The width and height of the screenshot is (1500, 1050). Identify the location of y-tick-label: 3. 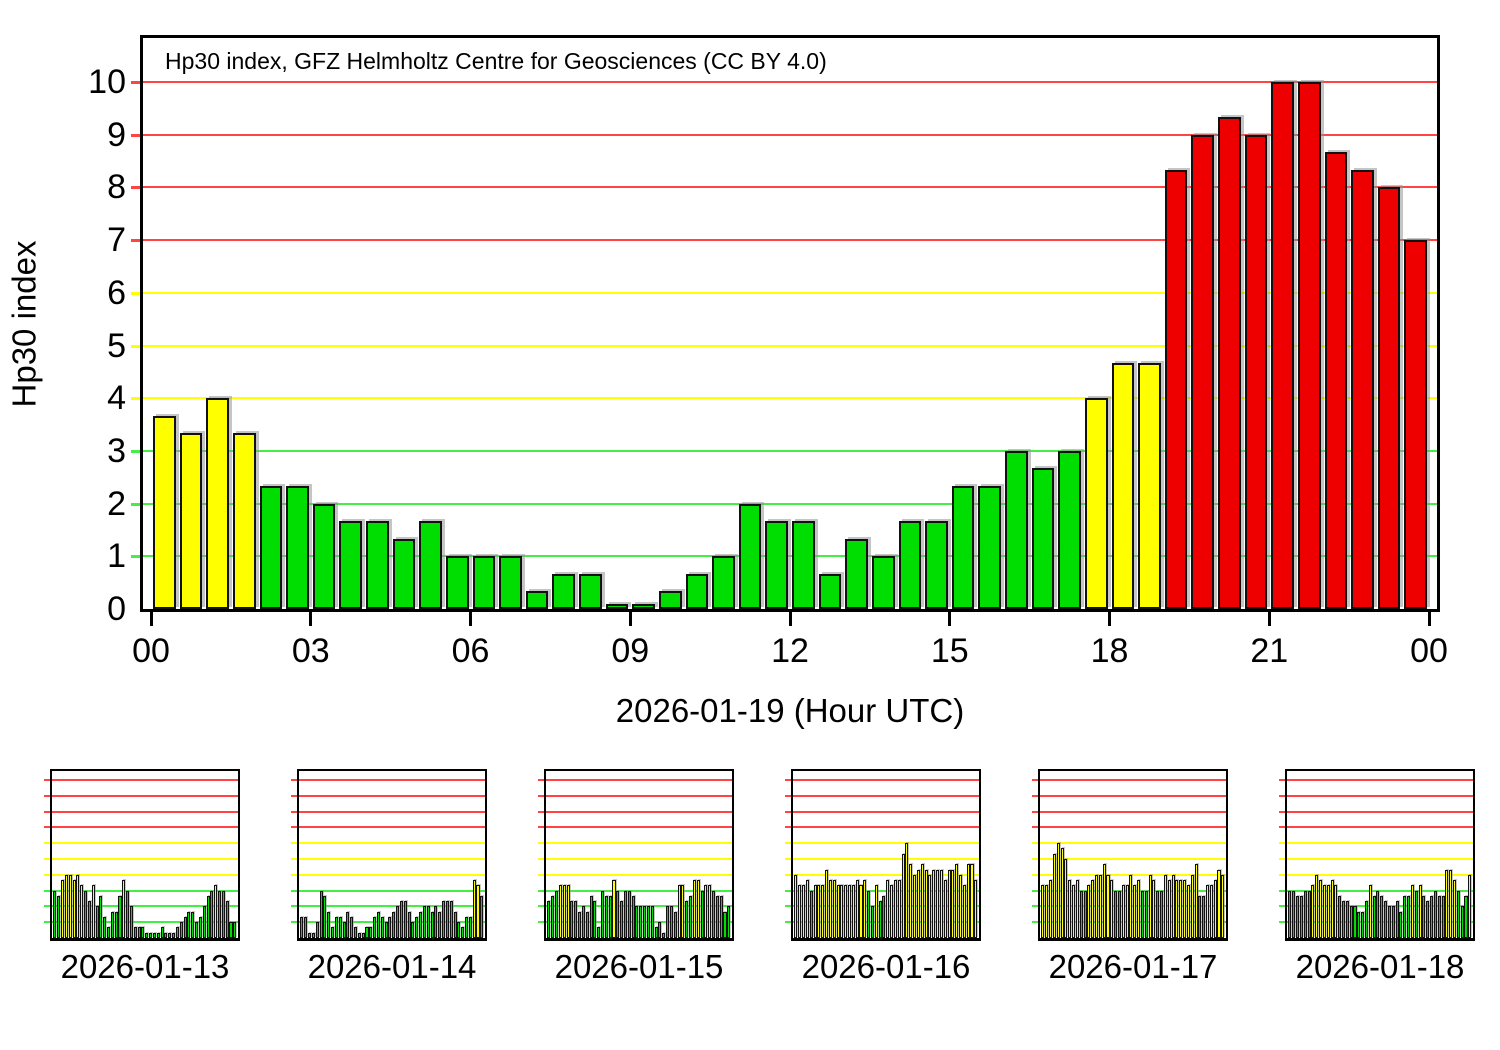
(116, 450).